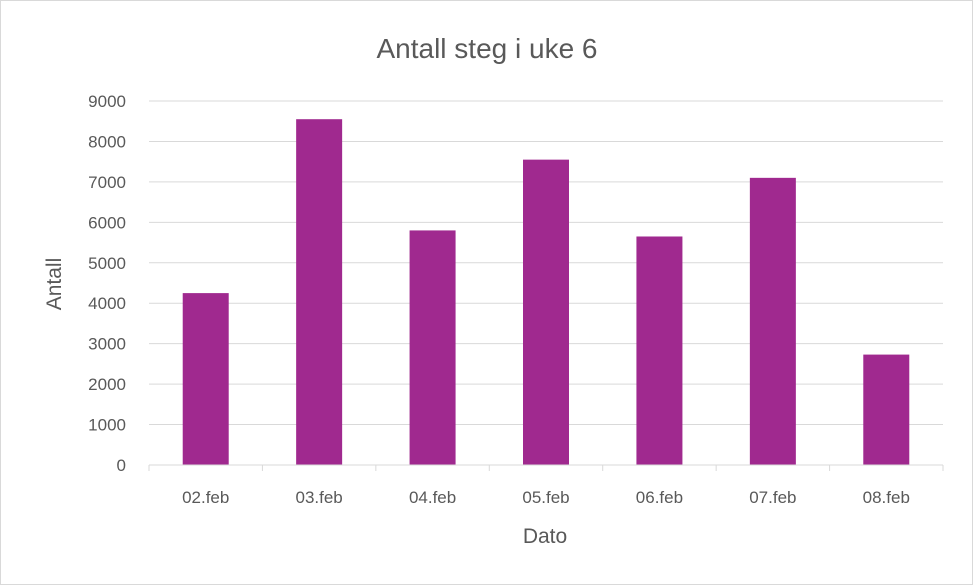  I want to click on y-tick-label: 4000, so click(107, 303).